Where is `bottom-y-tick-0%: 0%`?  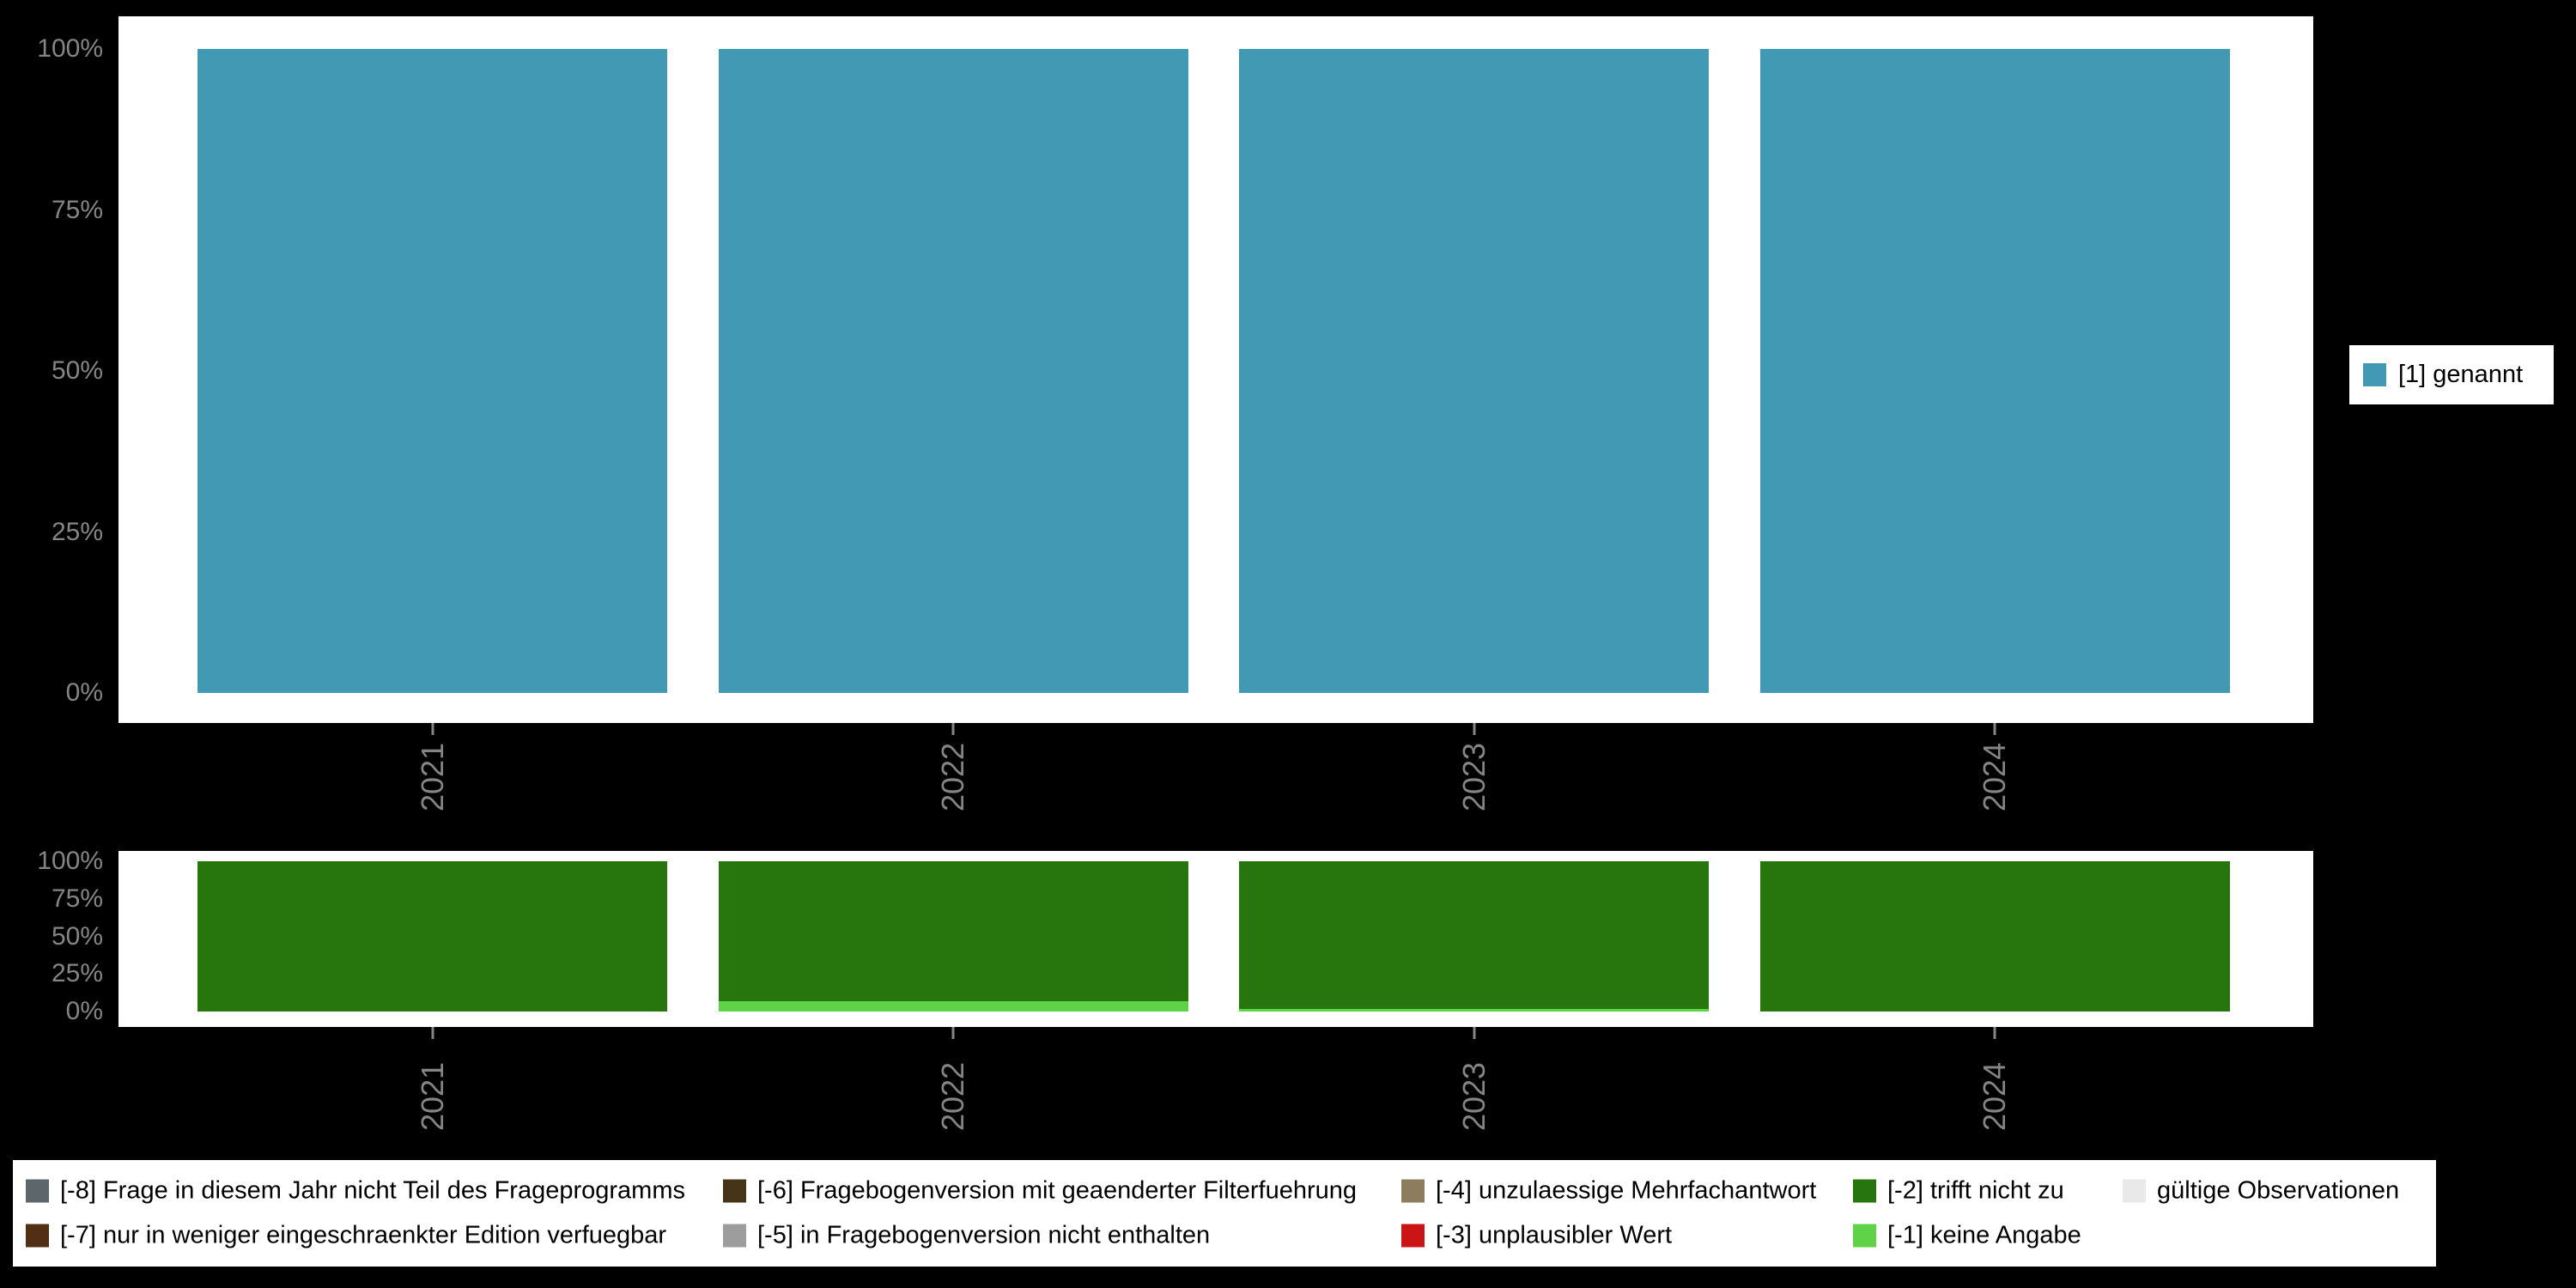 bottom-y-tick-0%: 0% is located at coordinates (84, 1011).